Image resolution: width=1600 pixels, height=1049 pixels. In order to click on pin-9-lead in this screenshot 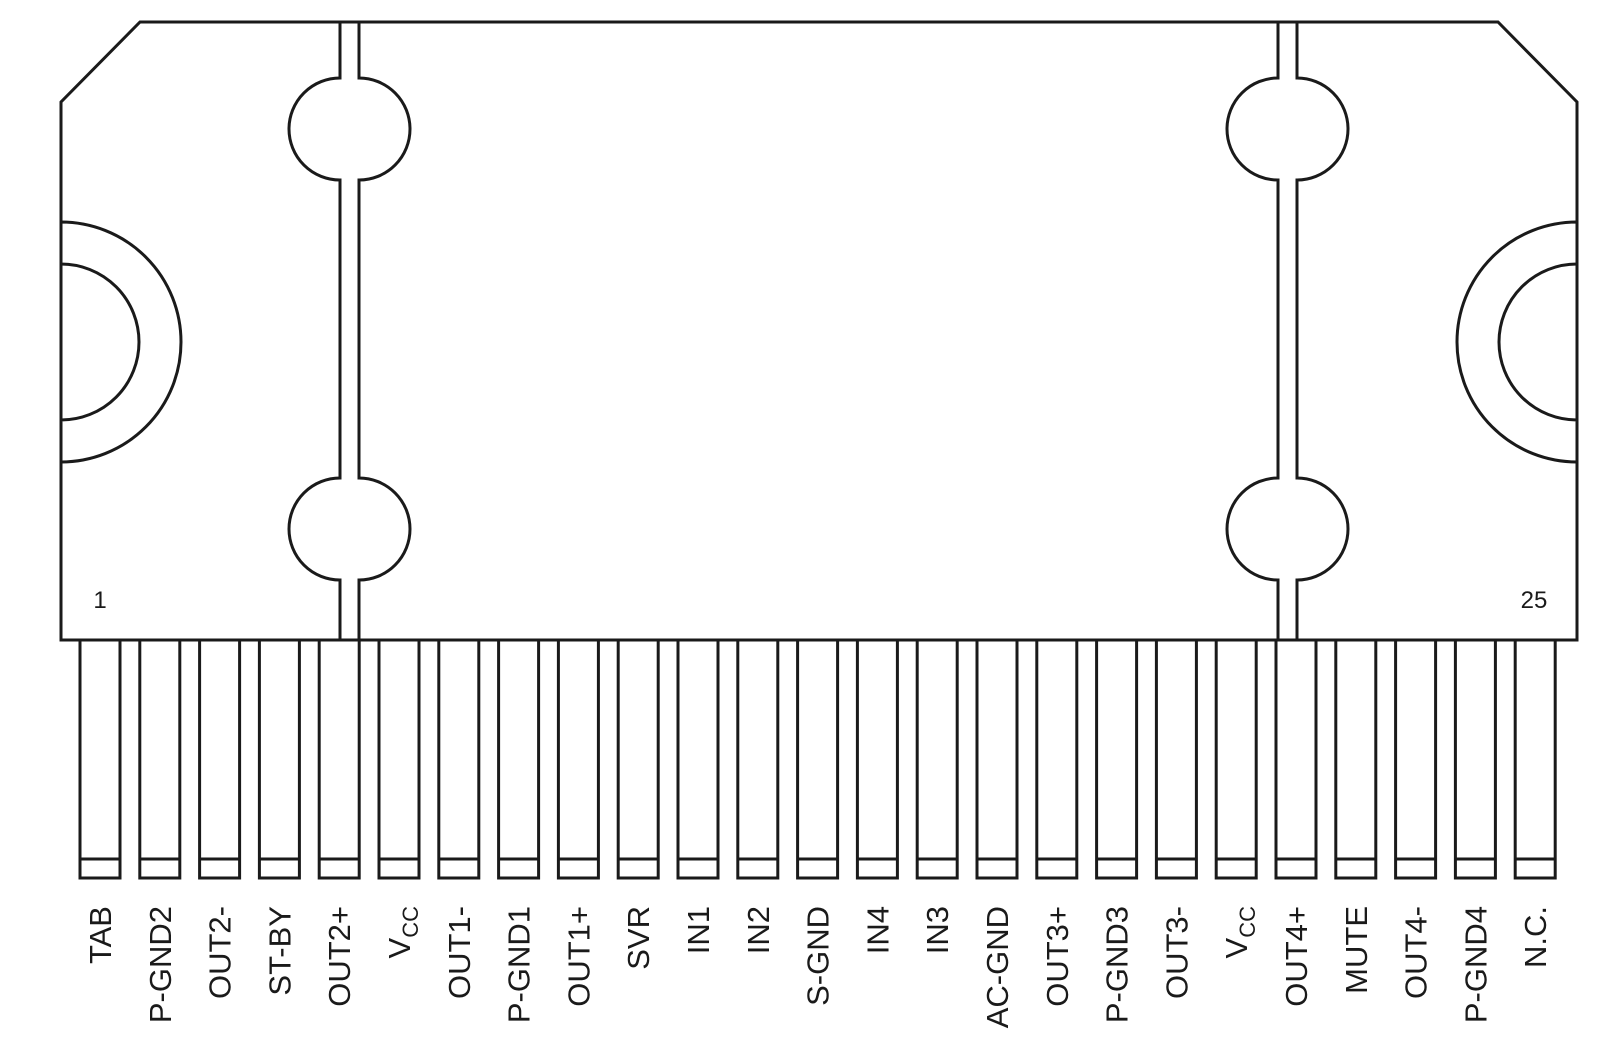, I will do `click(578, 759)`.